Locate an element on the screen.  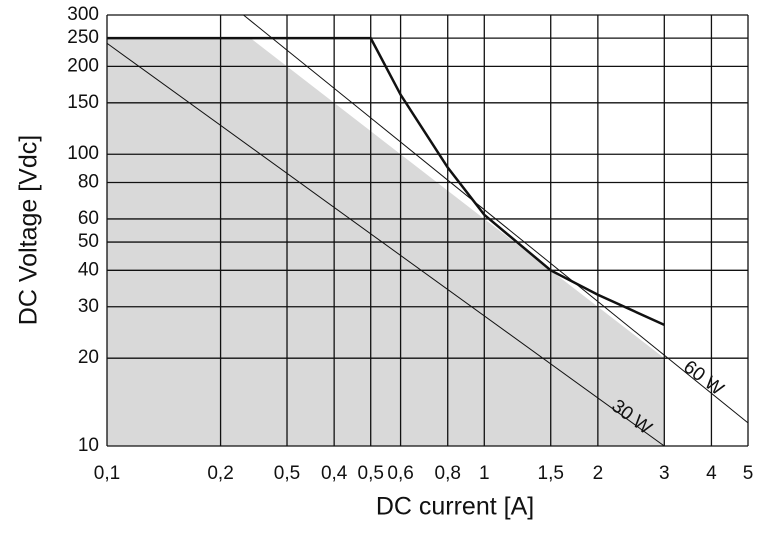
y-tick-label: 300 is located at coordinates (83, 14).